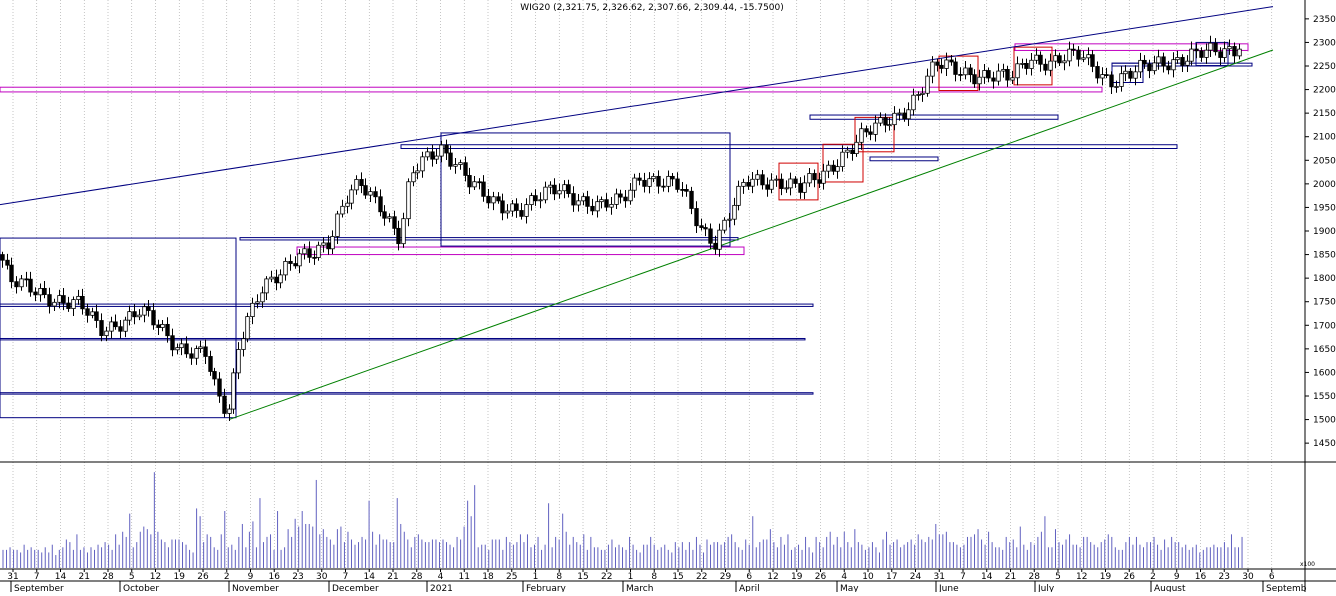 The width and height of the screenshot is (1336, 596). I want to click on price-tick-label: 1900, so click(1324, 232).